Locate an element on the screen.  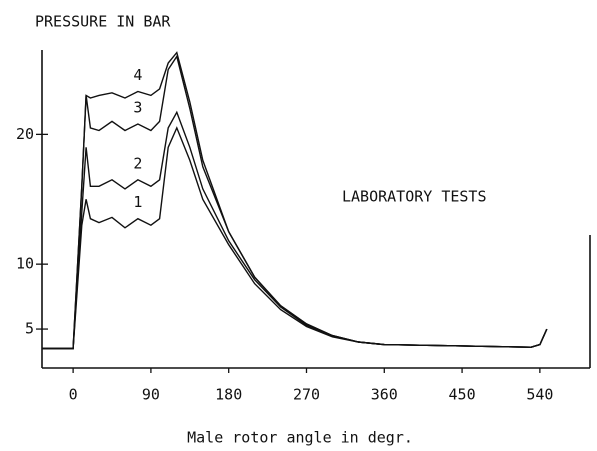
x-tick-label: 450 is located at coordinates (462, 395).